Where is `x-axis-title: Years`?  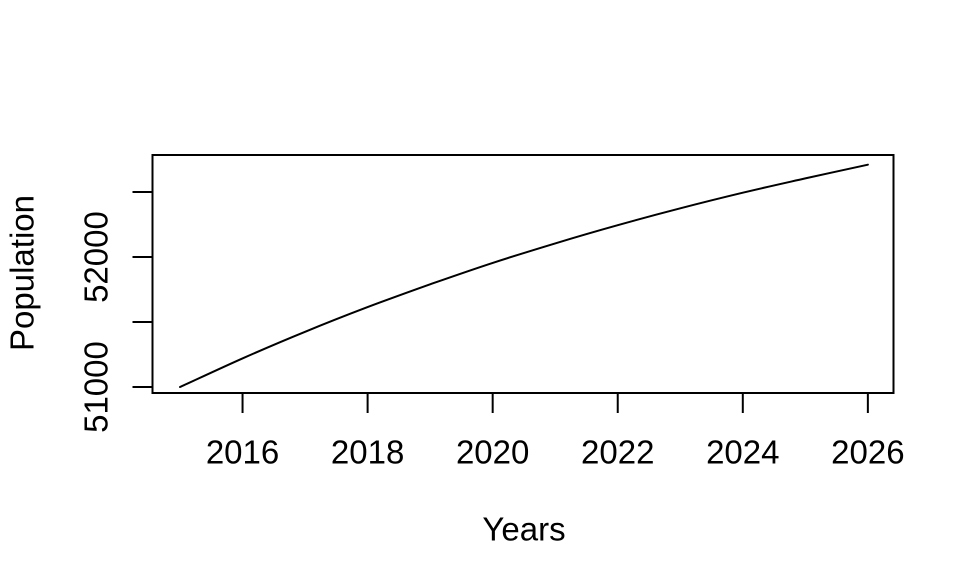 x-axis-title: Years is located at coordinates (524, 529).